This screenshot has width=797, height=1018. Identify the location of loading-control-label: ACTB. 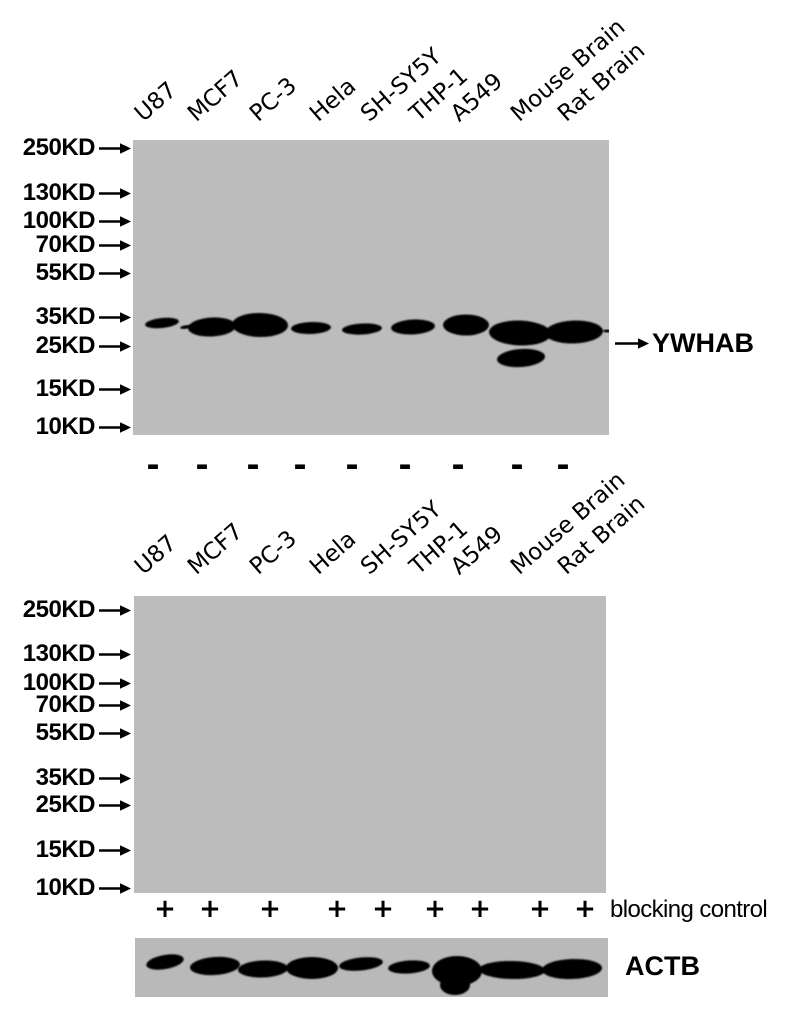
(662, 966).